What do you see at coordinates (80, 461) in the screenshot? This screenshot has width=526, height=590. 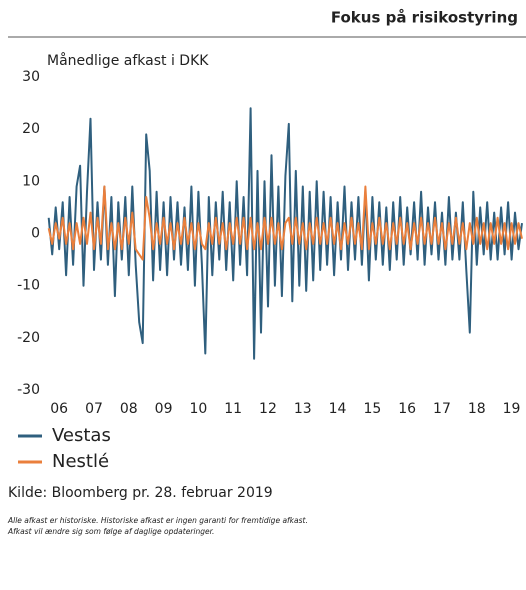 I see `legend-label: Nestlé` at bounding box center [80, 461].